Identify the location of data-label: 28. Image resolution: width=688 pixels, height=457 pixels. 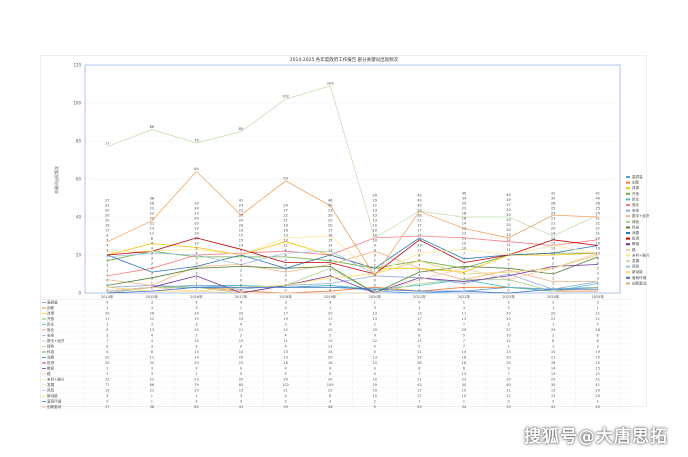
(553, 204).